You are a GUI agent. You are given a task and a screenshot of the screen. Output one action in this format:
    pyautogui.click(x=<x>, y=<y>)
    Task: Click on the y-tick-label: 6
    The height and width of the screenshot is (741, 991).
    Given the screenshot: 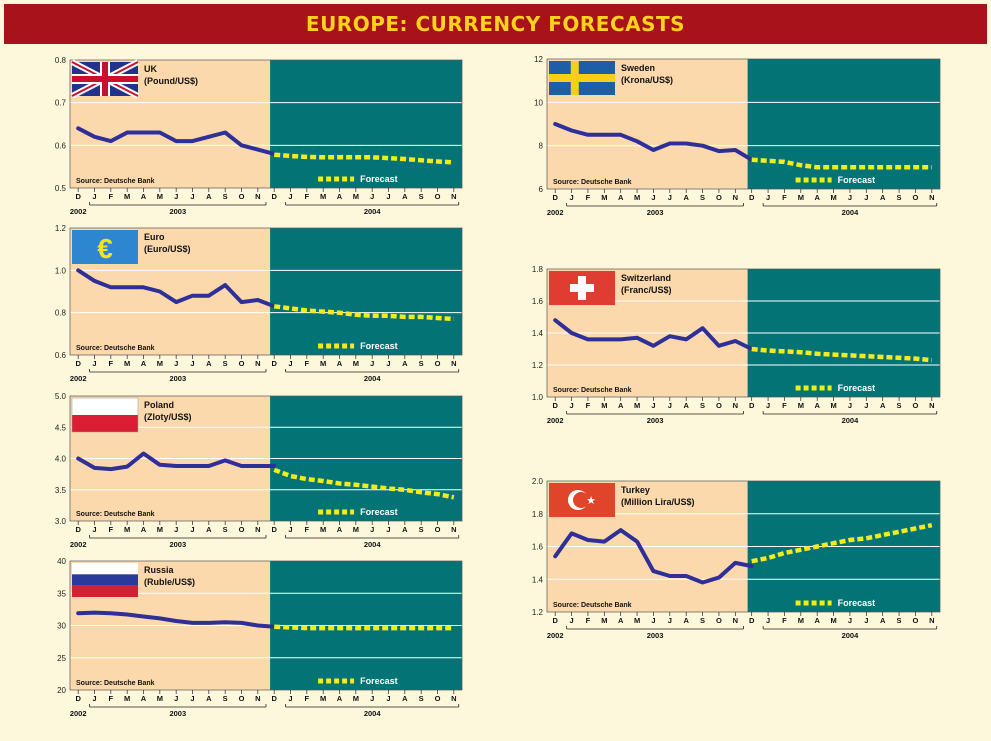 What is the action you would take?
    pyautogui.click(x=541, y=189)
    